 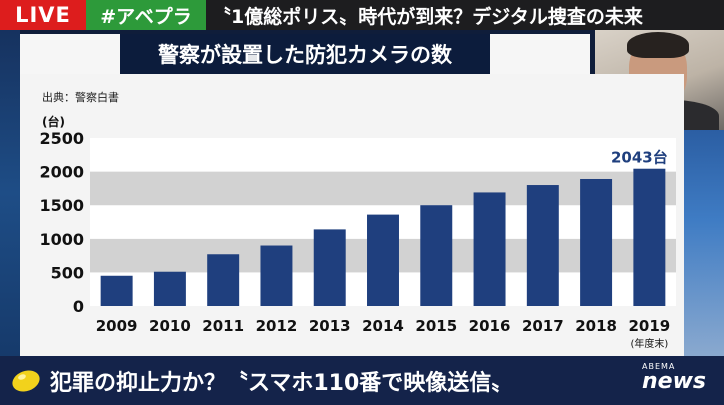 I want to click on y-tick-label: 500, so click(x=67, y=272).